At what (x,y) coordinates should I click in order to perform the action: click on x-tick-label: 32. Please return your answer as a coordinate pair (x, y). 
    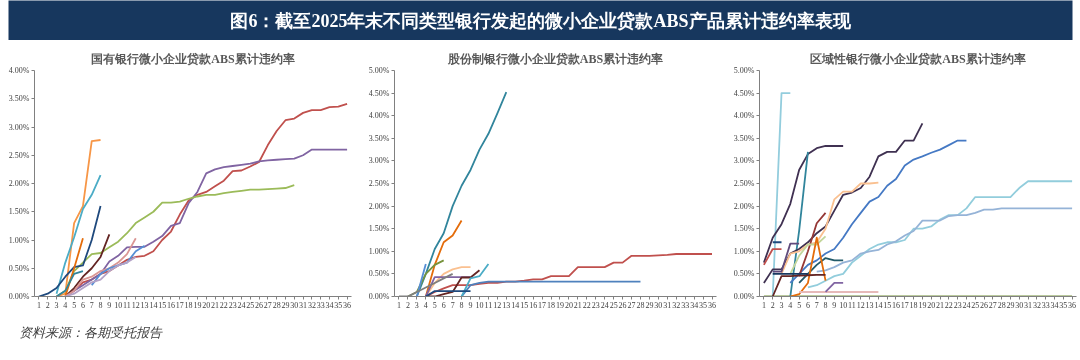
    Looking at the image, I should click on (1036, 305).